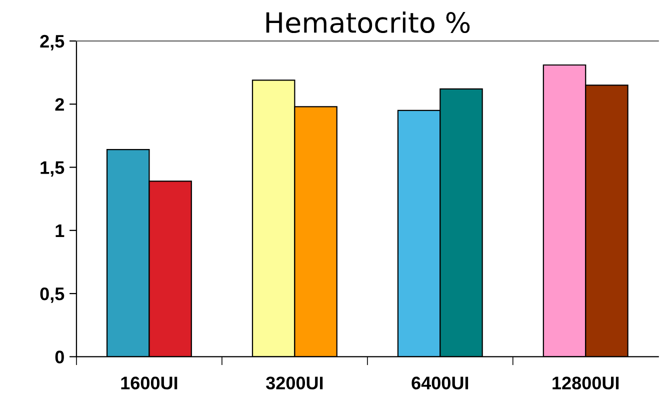  What do you see at coordinates (52, 169) in the screenshot?
I see `y-tick-label: 1,5` at bounding box center [52, 169].